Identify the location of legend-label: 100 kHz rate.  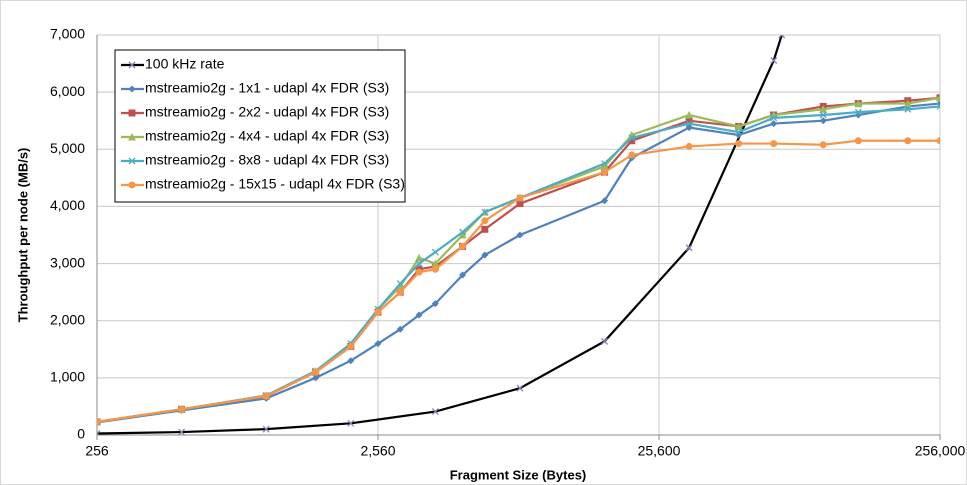
(185, 64).